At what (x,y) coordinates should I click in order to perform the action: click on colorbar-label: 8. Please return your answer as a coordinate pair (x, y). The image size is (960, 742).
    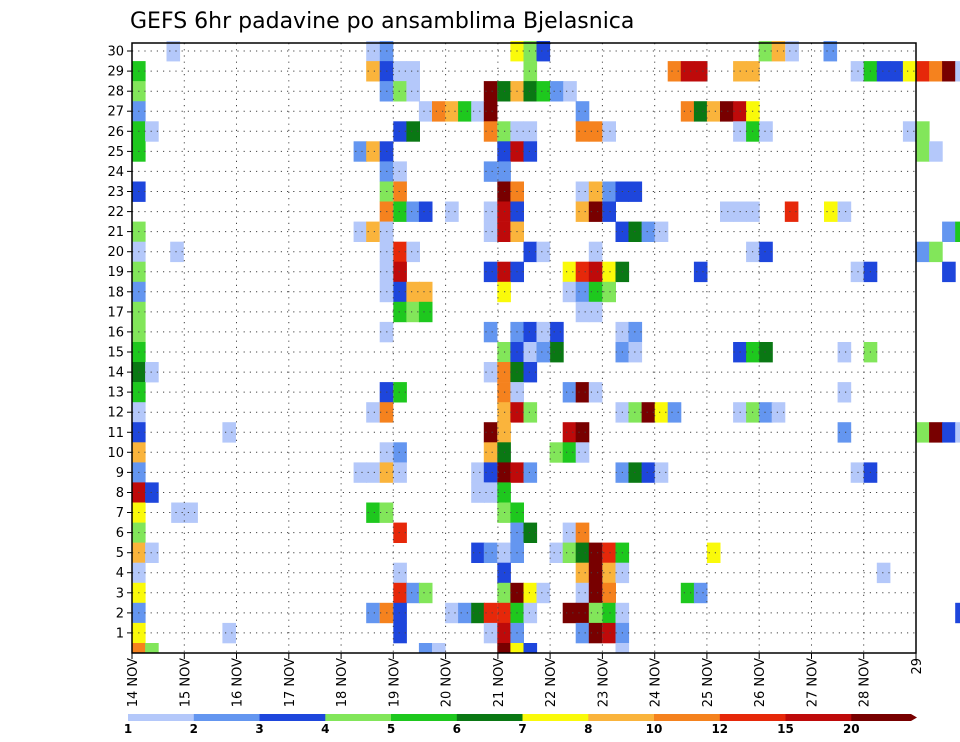
    Looking at the image, I should click on (588, 729).